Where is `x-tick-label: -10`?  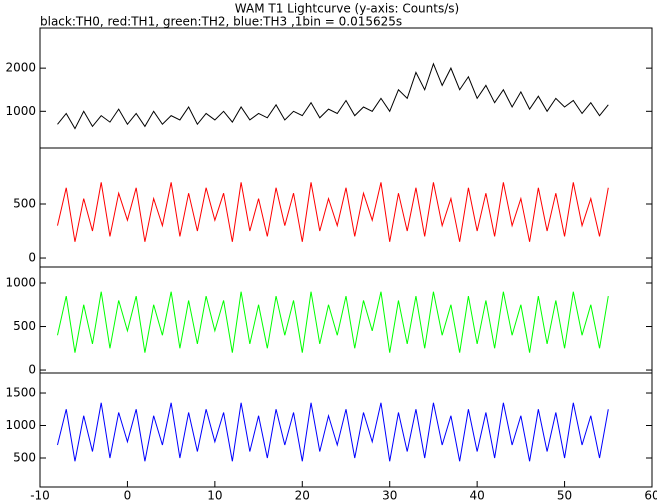
x-tick-label: -10 is located at coordinates (40, 496).